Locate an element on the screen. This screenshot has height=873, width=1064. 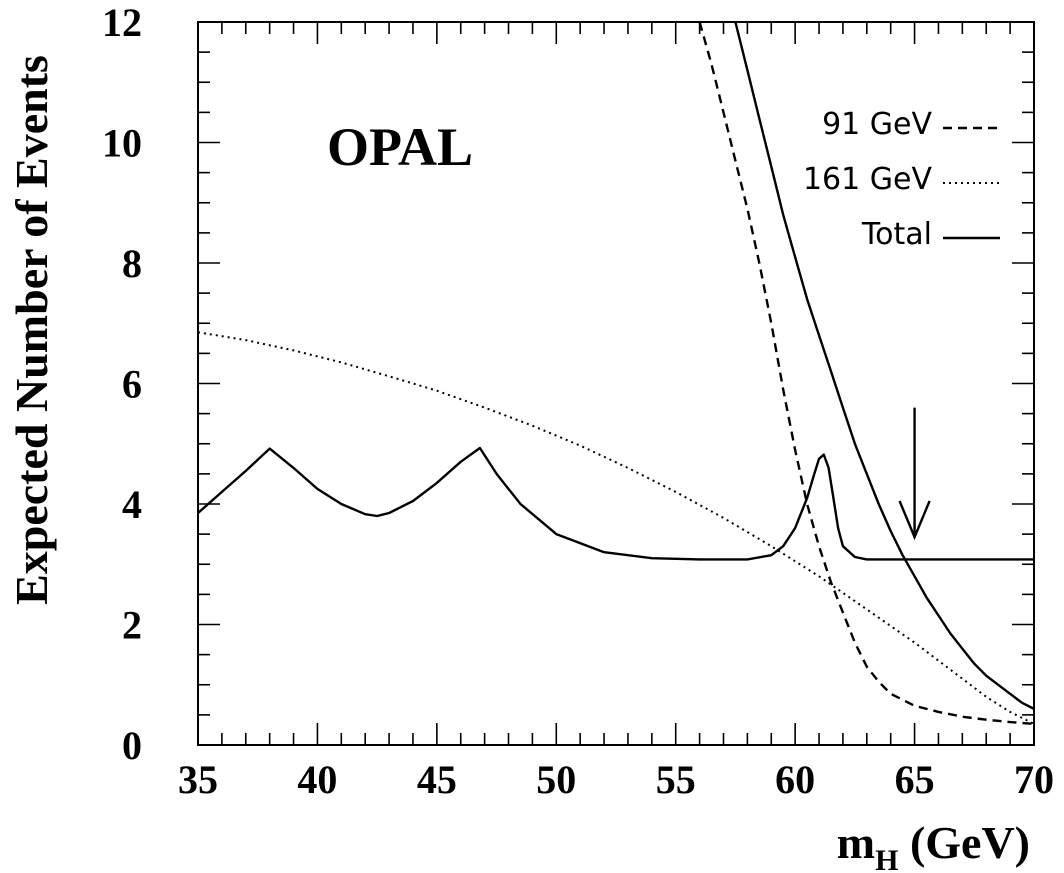
x-tick-label: 40 is located at coordinates (317, 779).